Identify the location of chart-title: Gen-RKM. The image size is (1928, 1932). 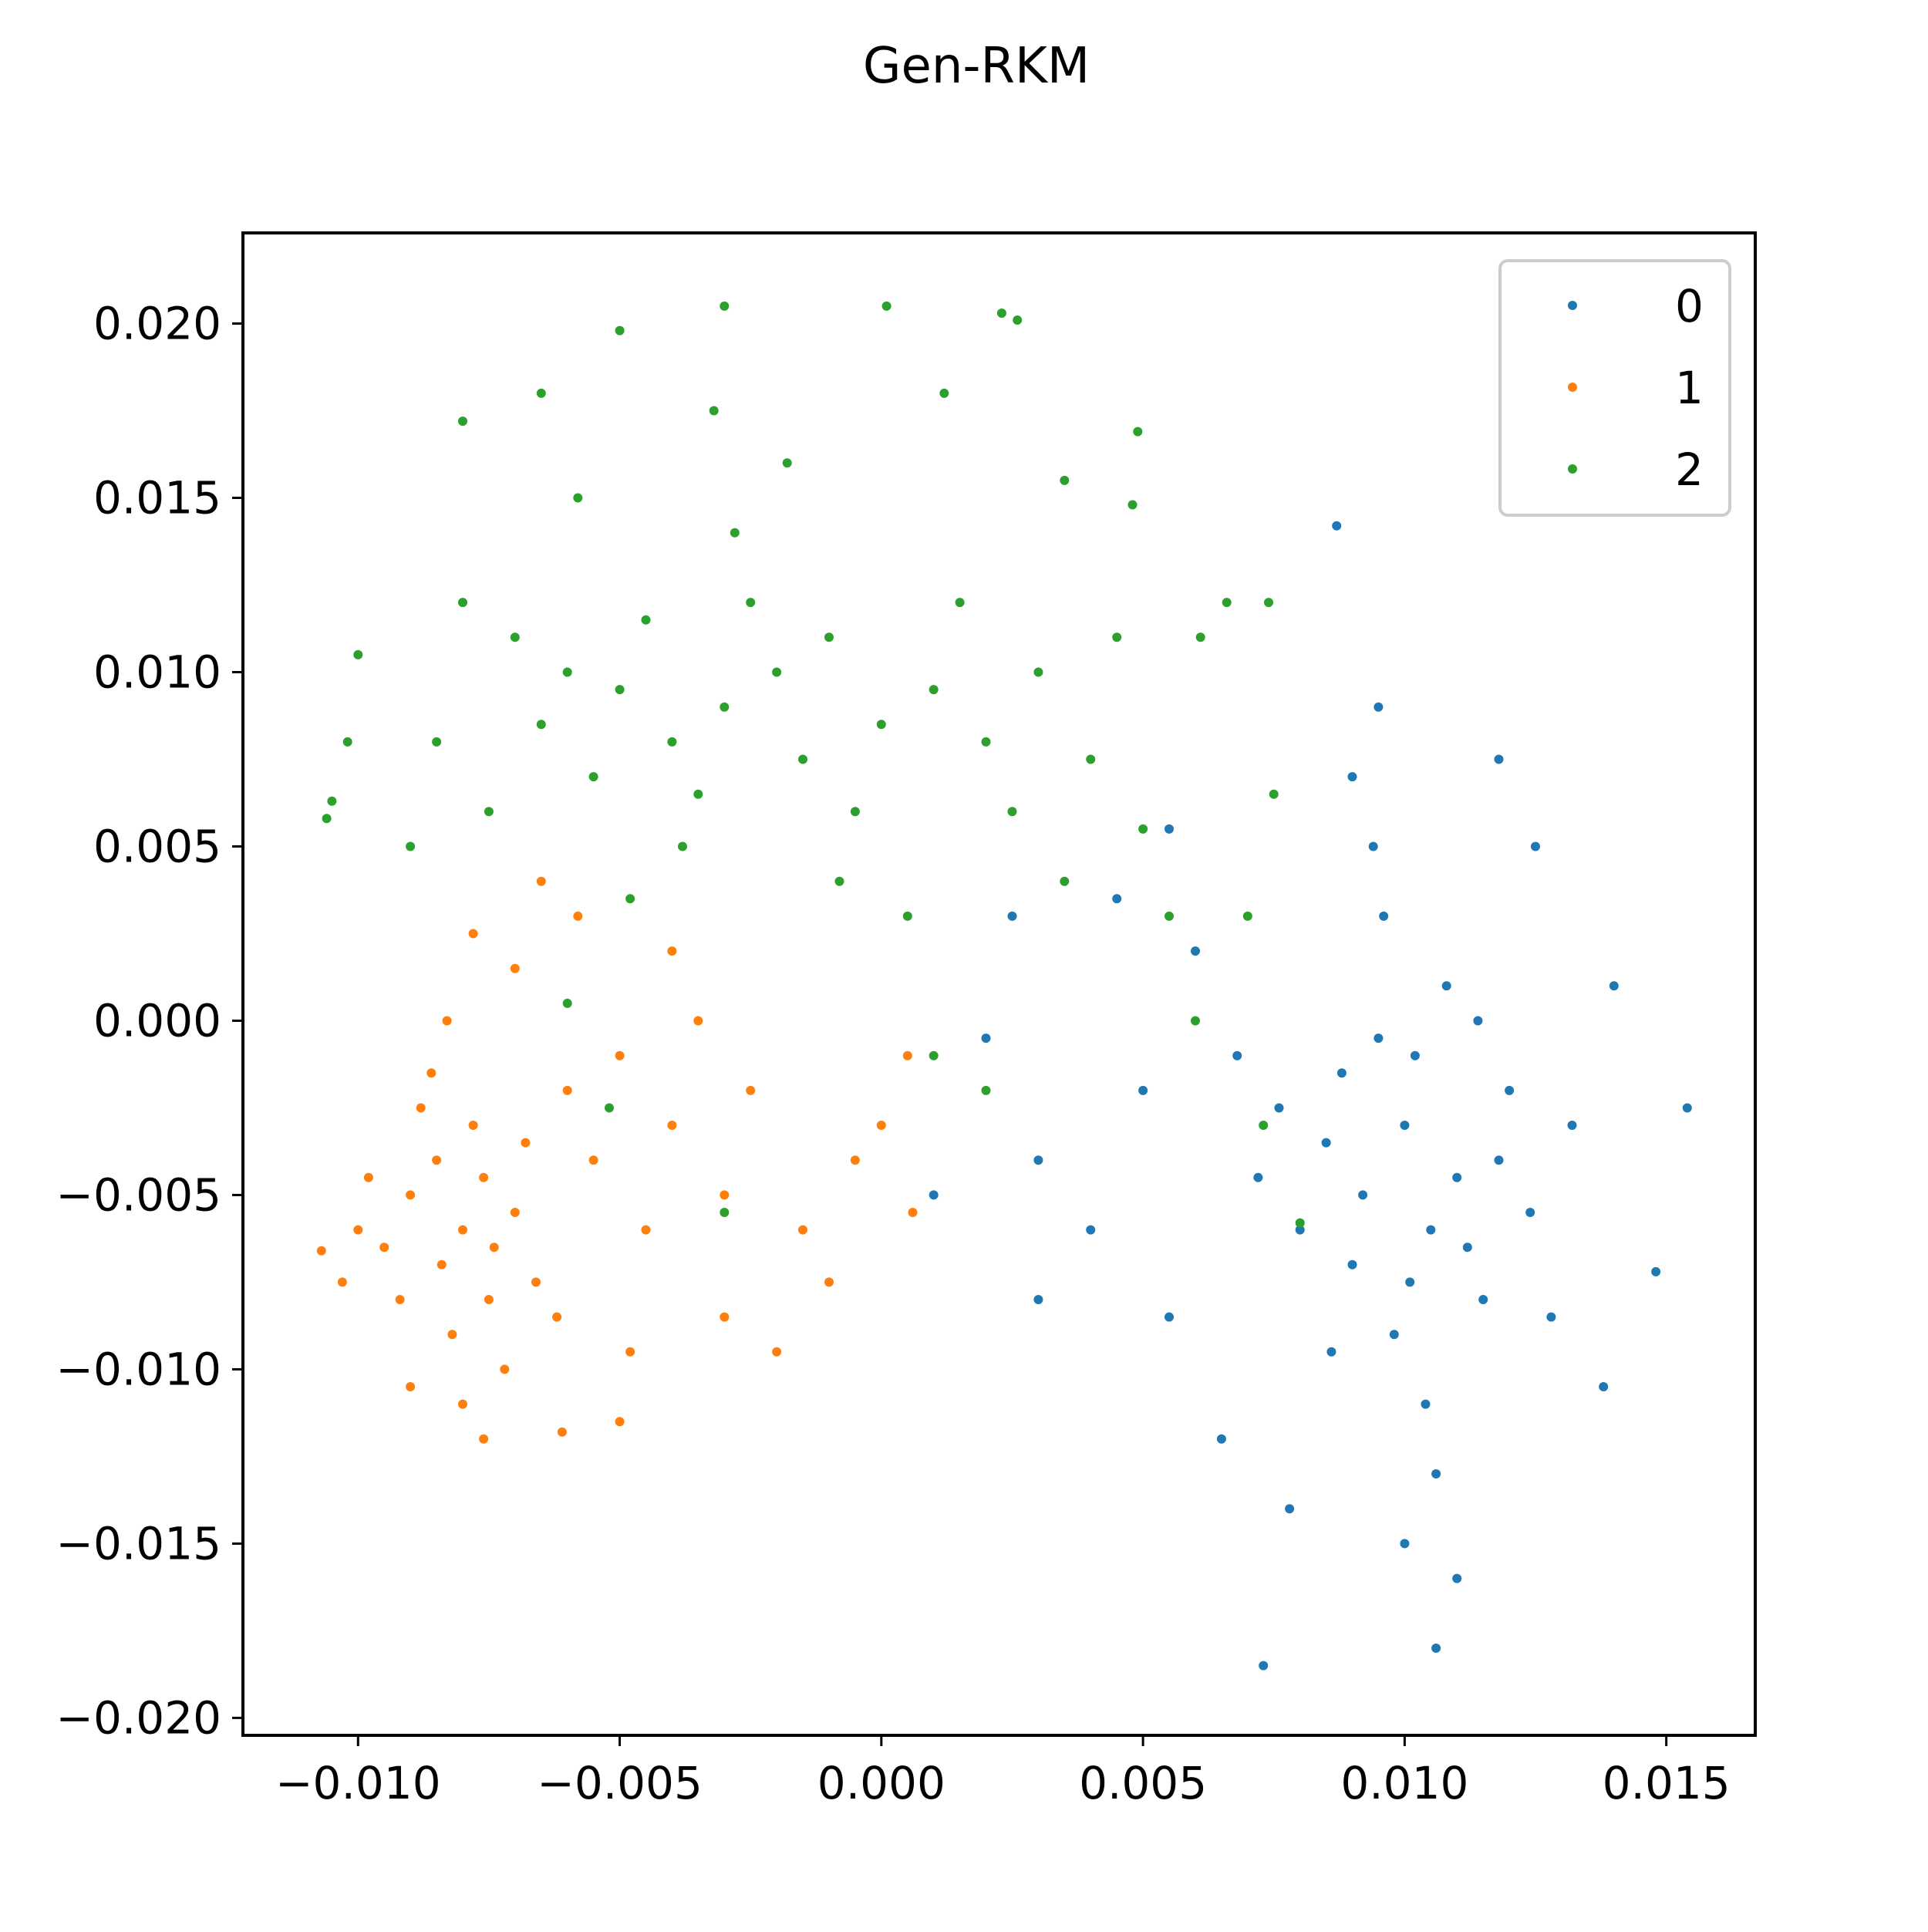
(976, 66).